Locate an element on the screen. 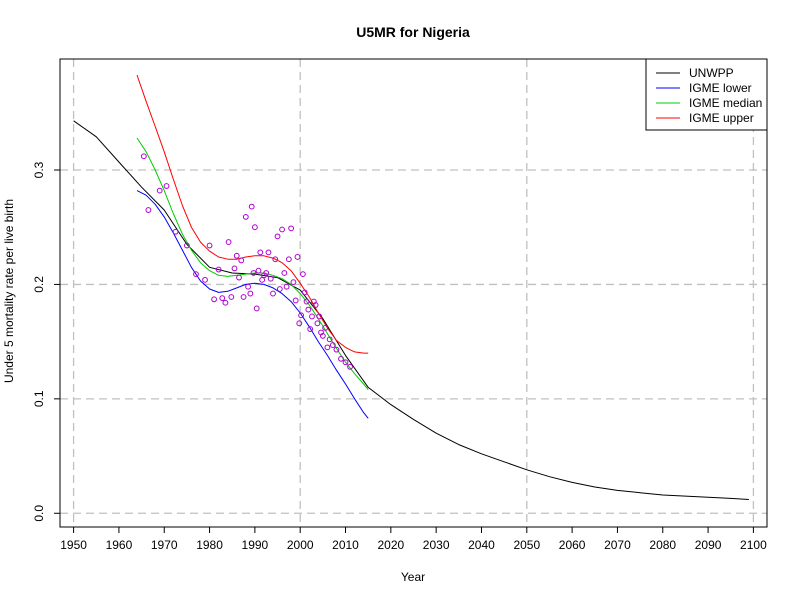  series-line-igme-median is located at coordinates (252, 264).